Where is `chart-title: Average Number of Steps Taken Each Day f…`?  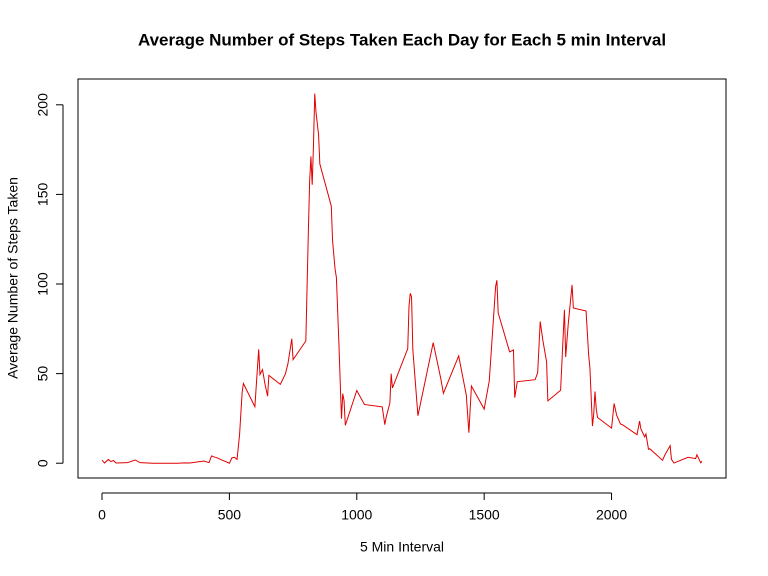
chart-title: Average Number of Steps Taken Each Day f… is located at coordinates (402, 39).